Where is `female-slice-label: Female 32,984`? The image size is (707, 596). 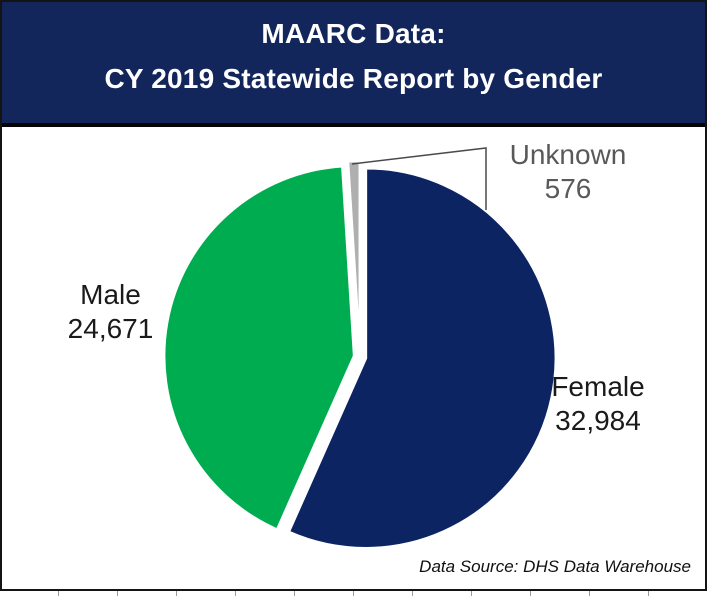
female-slice-label: Female 32,984 is located at coordinates (598, 404).